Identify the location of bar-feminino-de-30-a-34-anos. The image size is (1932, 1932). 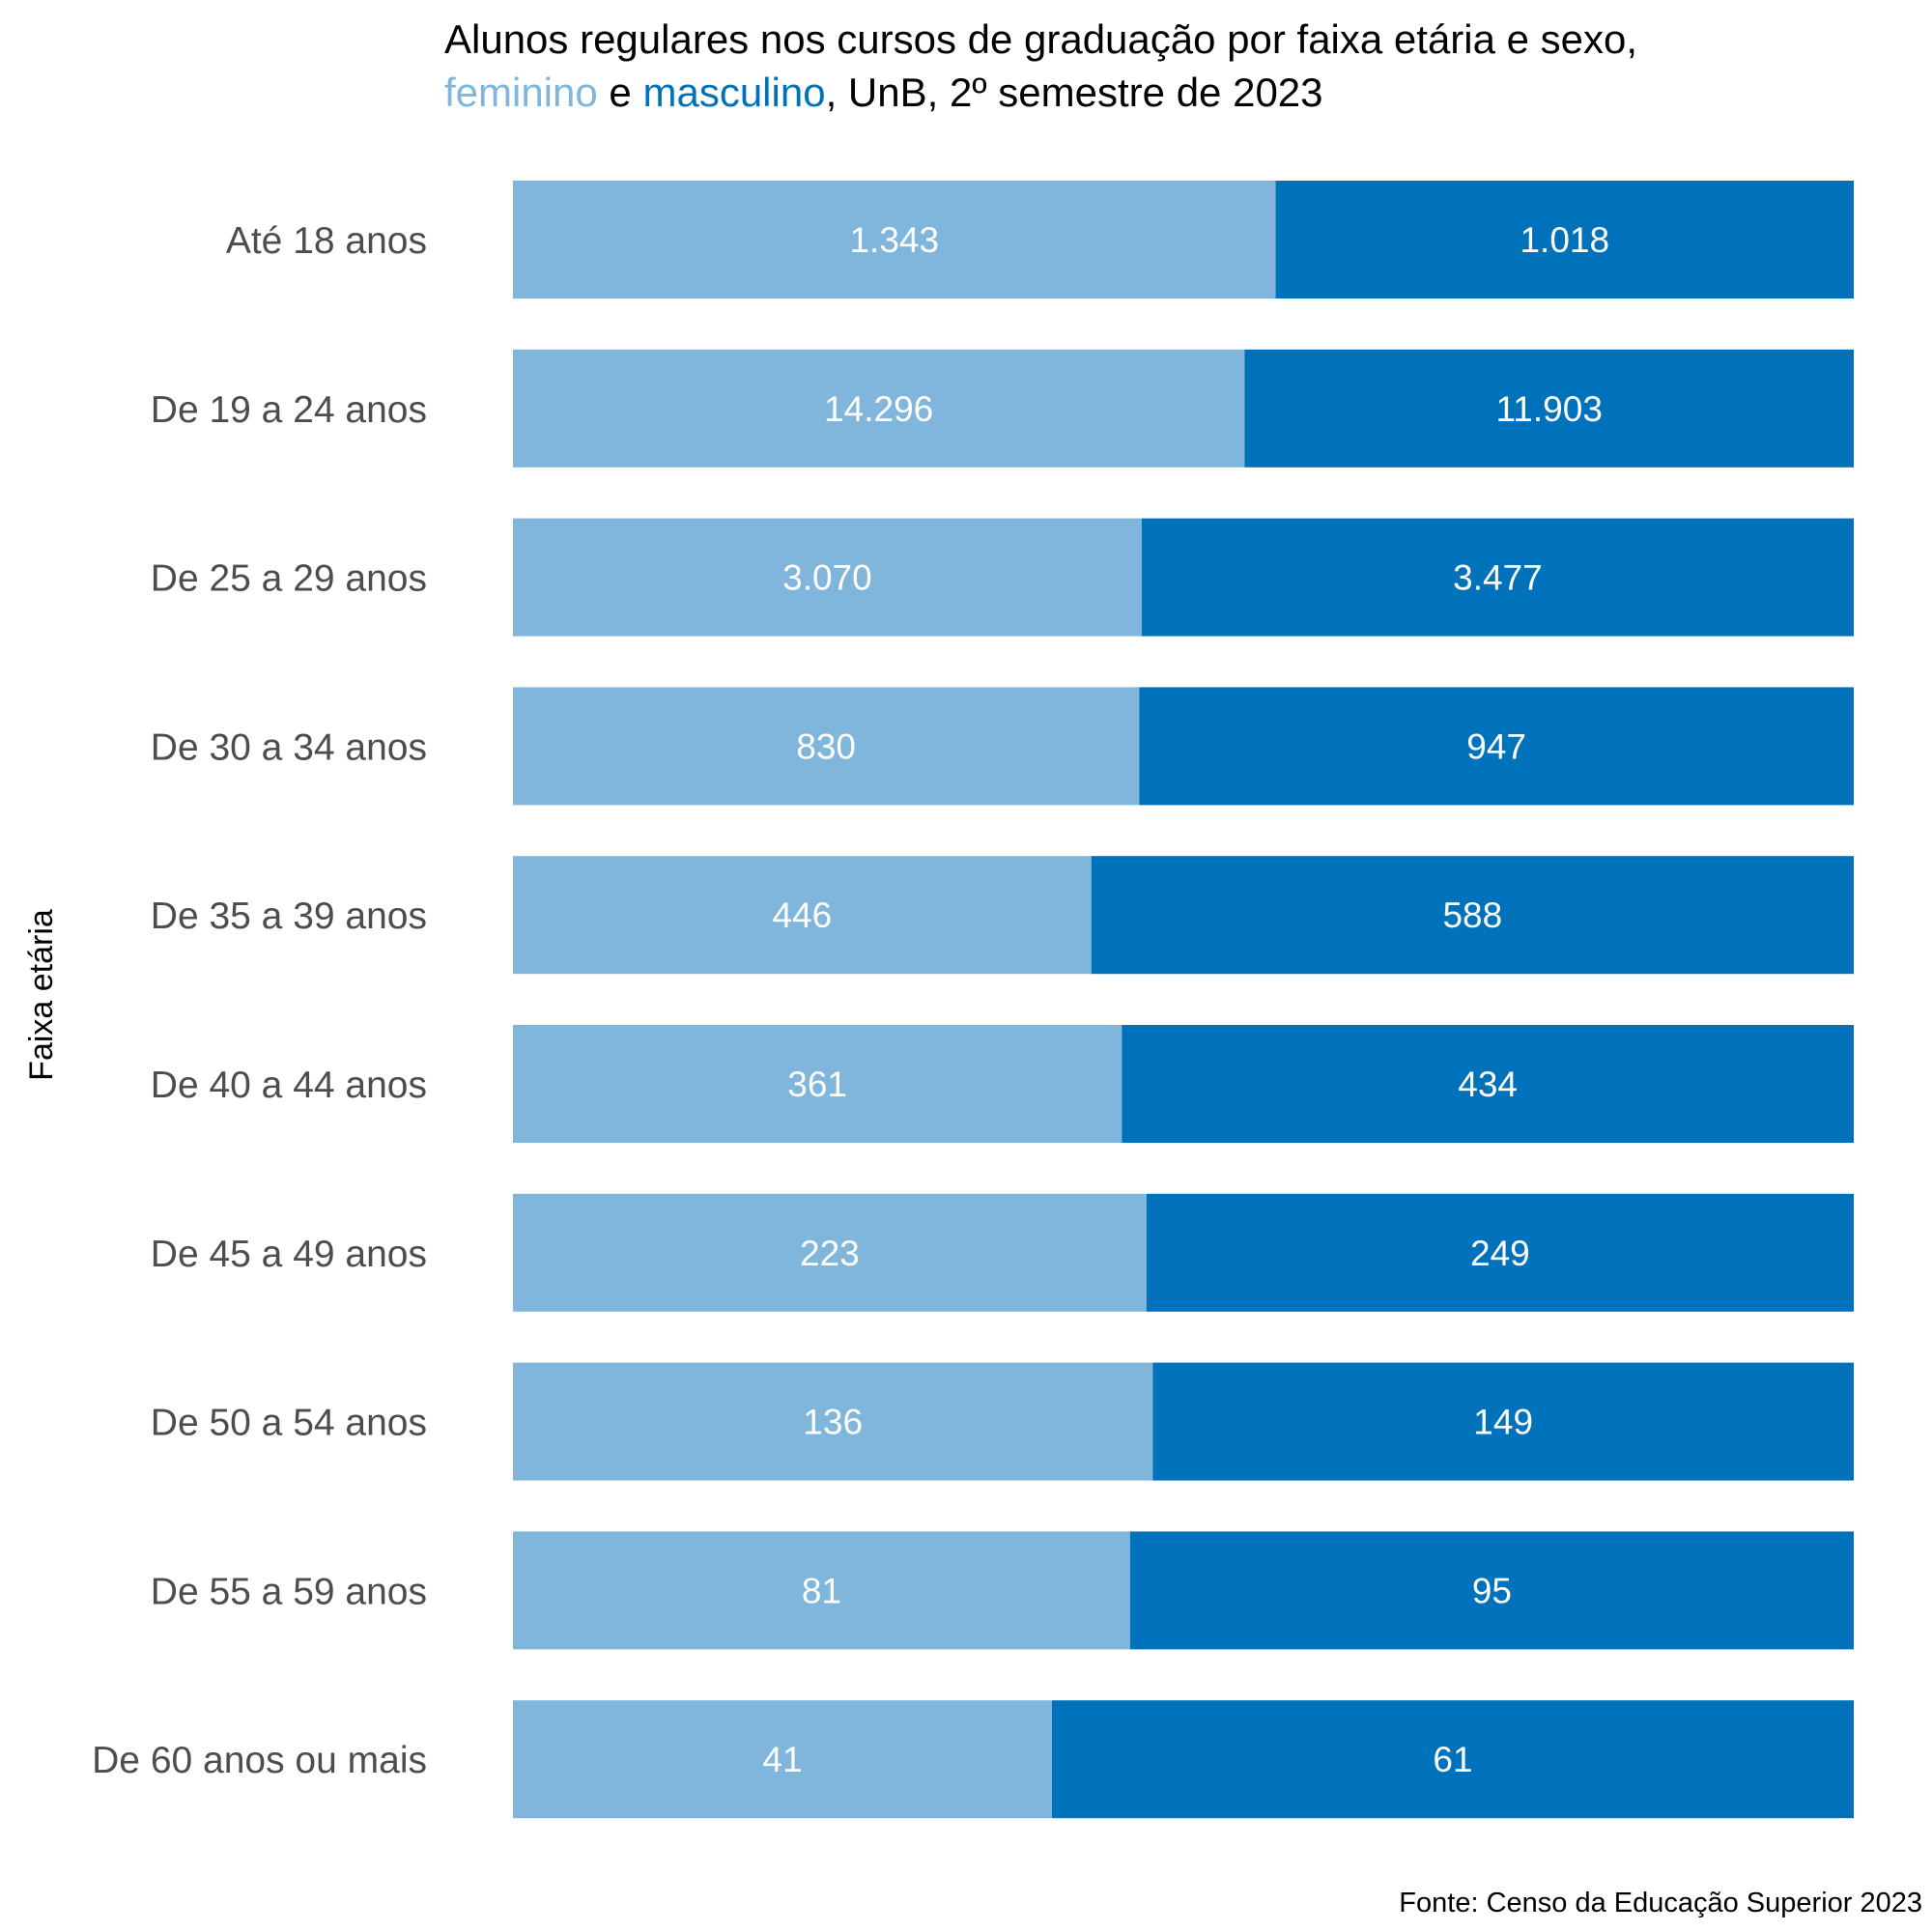
(826, 746).